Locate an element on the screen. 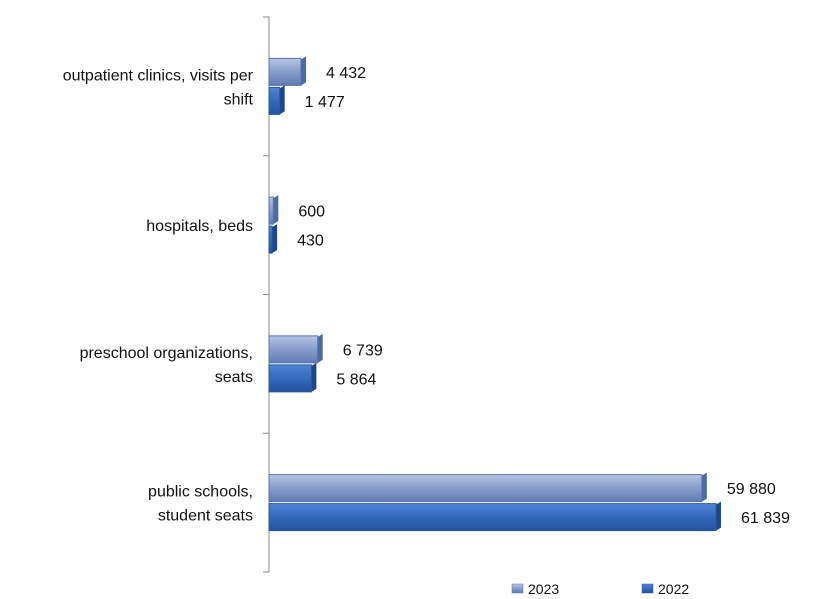 The height and width of the screenshot is (599, 838). bar-2022-outpatient-clinics-visits-per-shift is located at coordinates (274, 100).